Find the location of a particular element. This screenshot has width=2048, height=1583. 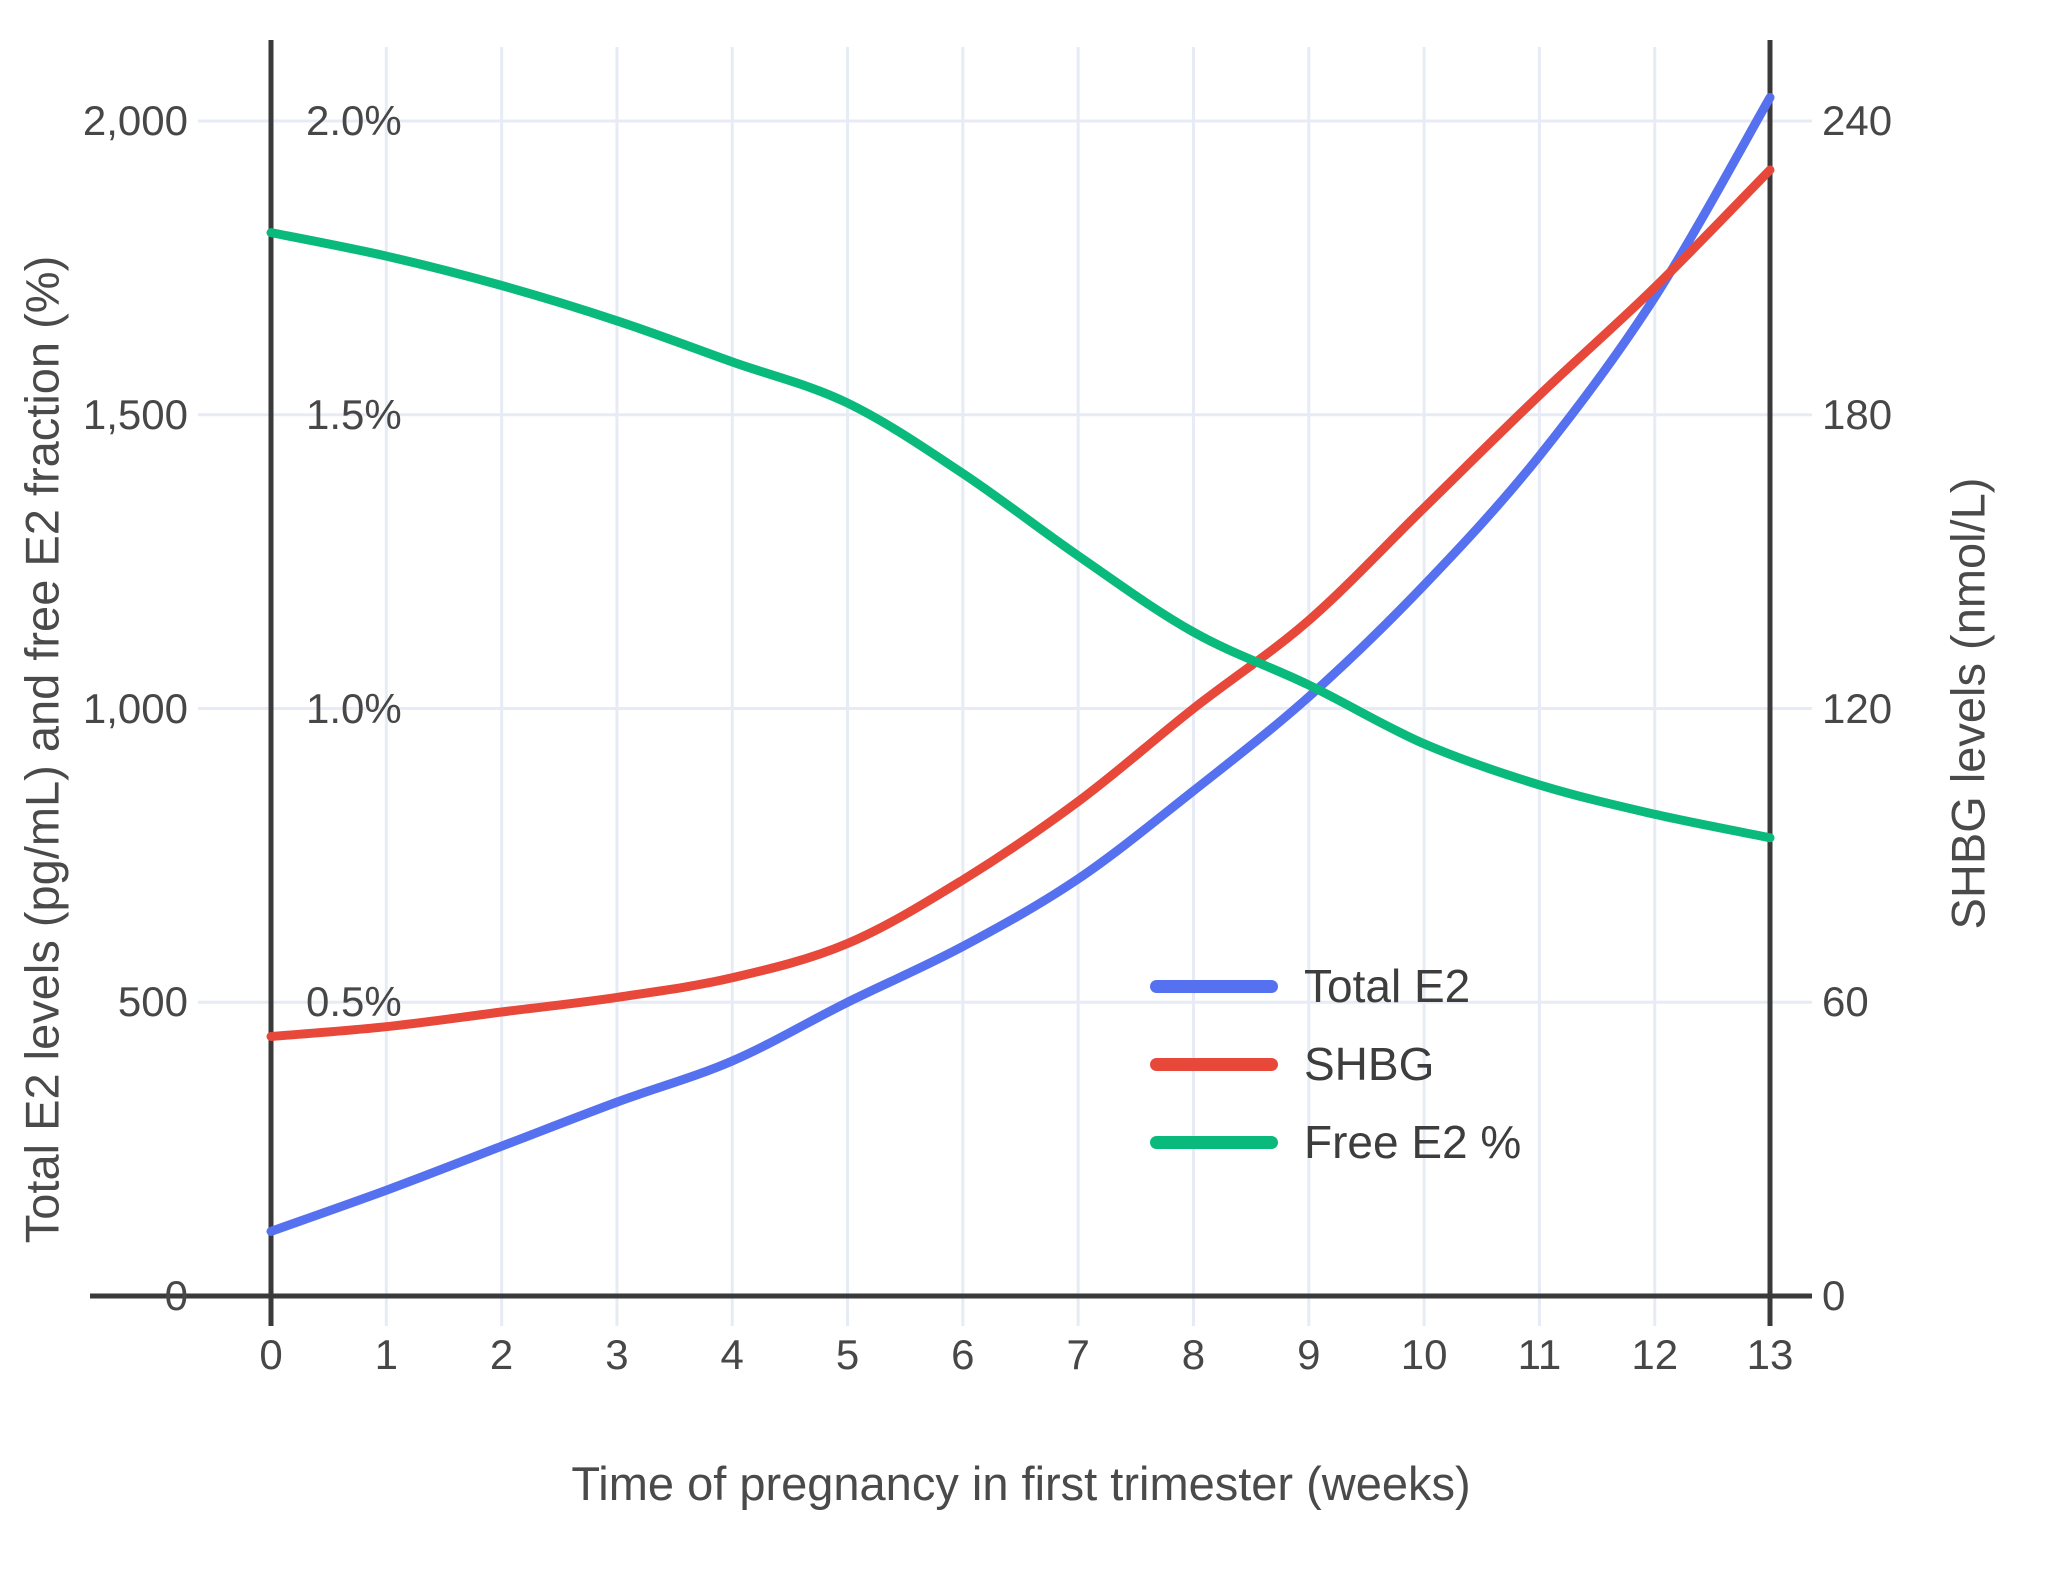

legend-swatch-shbg is located at coordinates (1214, 1064).